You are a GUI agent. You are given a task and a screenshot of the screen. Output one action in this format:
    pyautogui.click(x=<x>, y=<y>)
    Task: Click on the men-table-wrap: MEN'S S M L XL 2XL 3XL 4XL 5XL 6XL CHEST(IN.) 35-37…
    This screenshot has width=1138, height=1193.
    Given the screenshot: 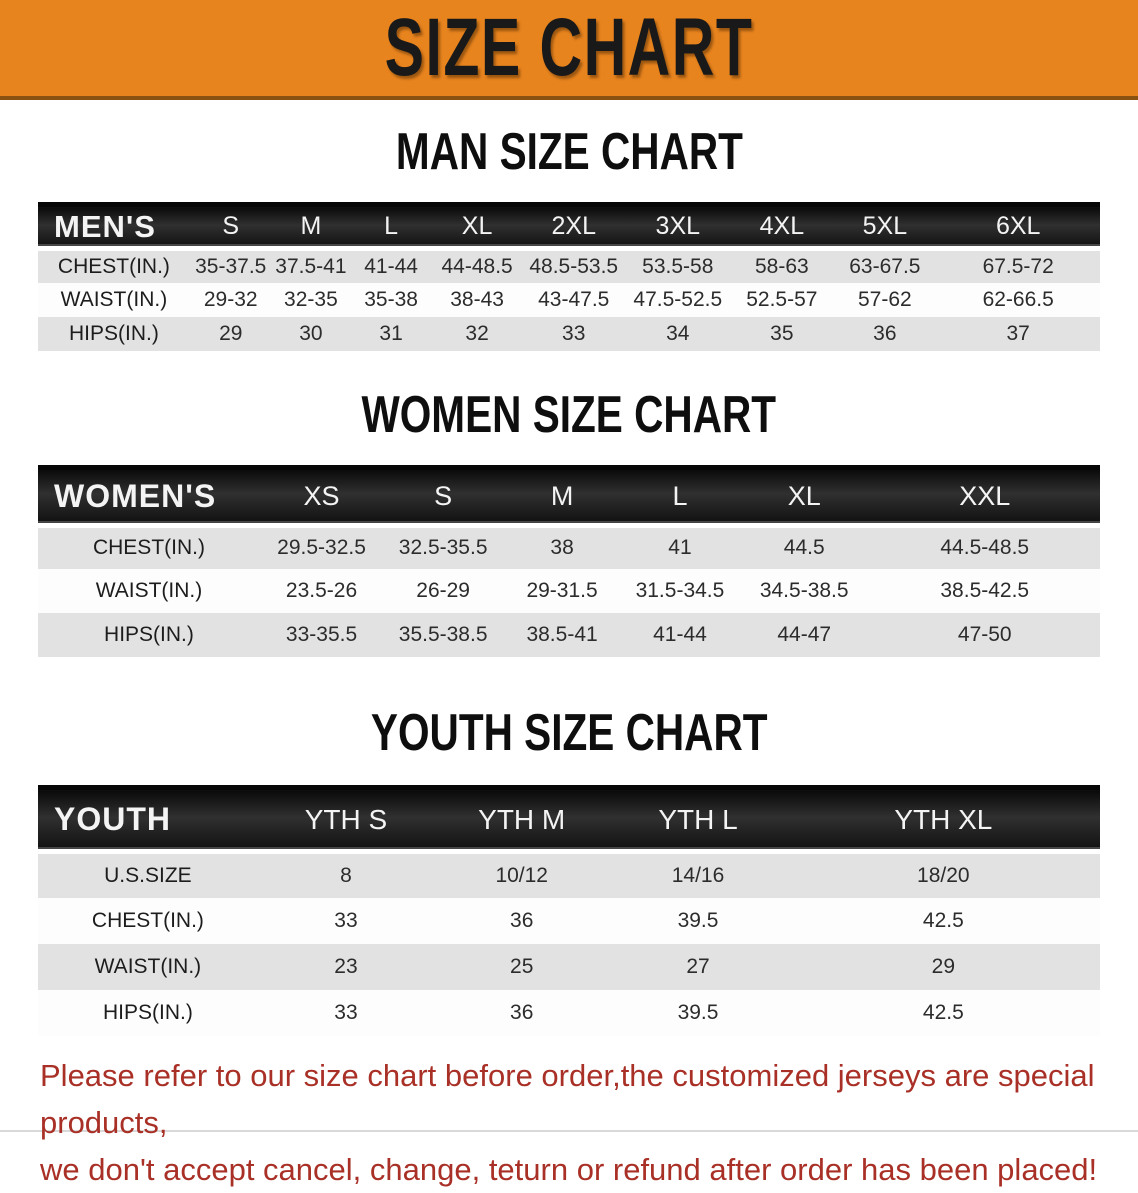 What is the action you would take?
    pyautogui.click(x=569, y=276)
    